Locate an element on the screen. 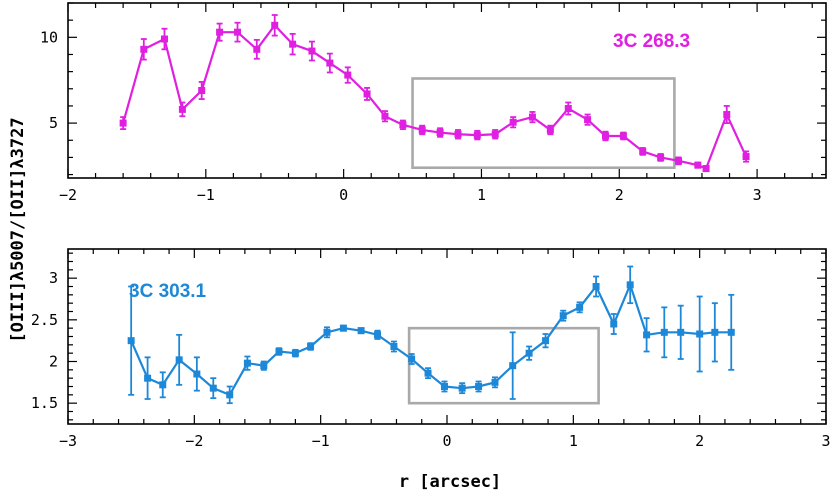  series-annotation: 3C 303.1 is located at coordinates (168, 291).